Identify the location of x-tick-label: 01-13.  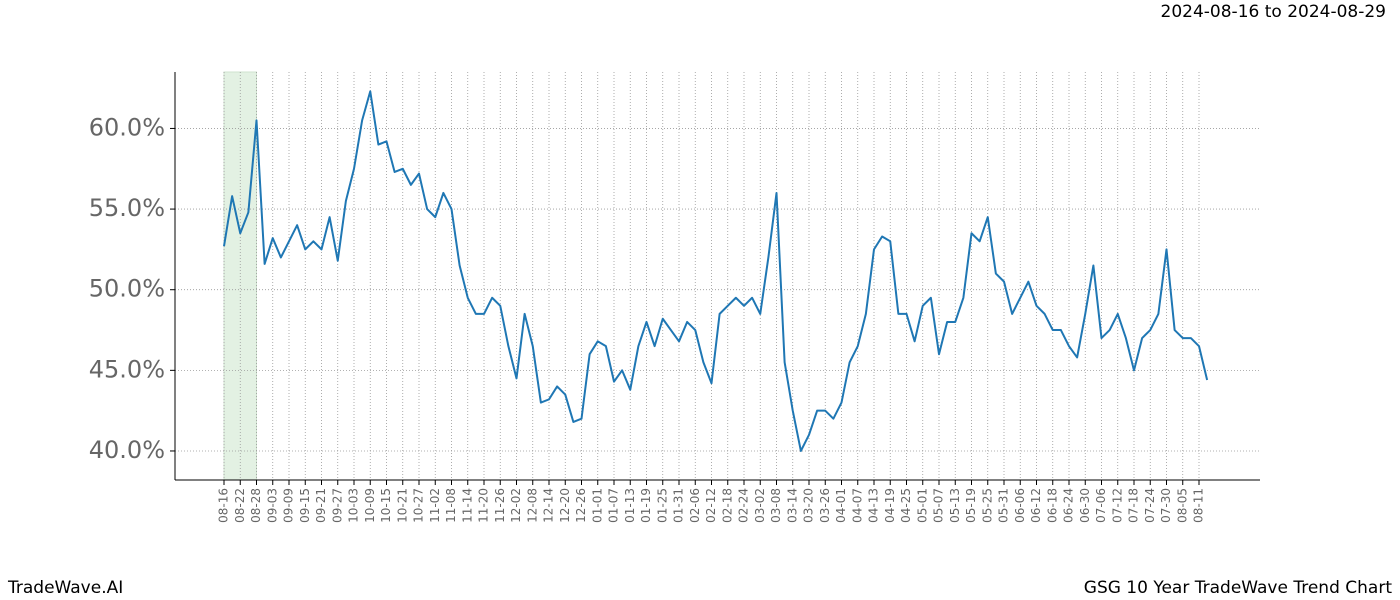
(630, 505).